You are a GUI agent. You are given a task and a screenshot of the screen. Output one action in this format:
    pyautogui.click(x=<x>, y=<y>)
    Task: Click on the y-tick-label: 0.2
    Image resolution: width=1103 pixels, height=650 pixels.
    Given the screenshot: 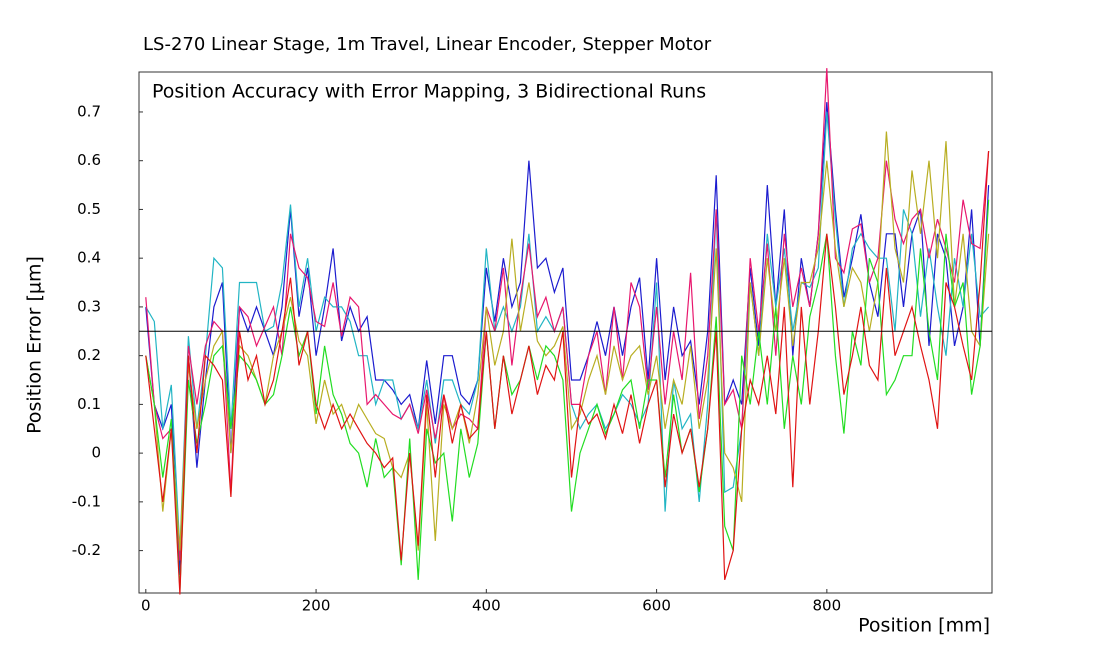 What is the action you would take?
    pyautogui.click(x=89, y=355)
    